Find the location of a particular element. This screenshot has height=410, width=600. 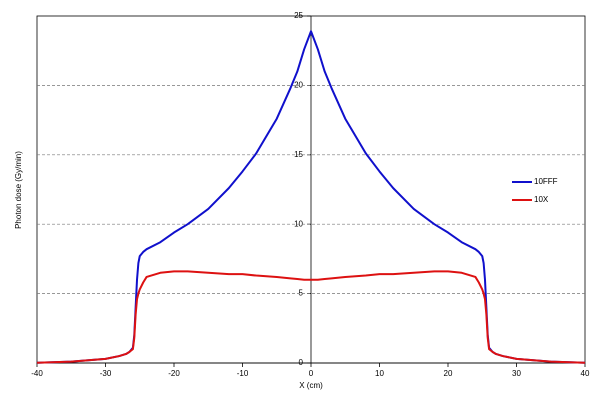

x-tick-label: -40 is located at coordinates (37, 373).